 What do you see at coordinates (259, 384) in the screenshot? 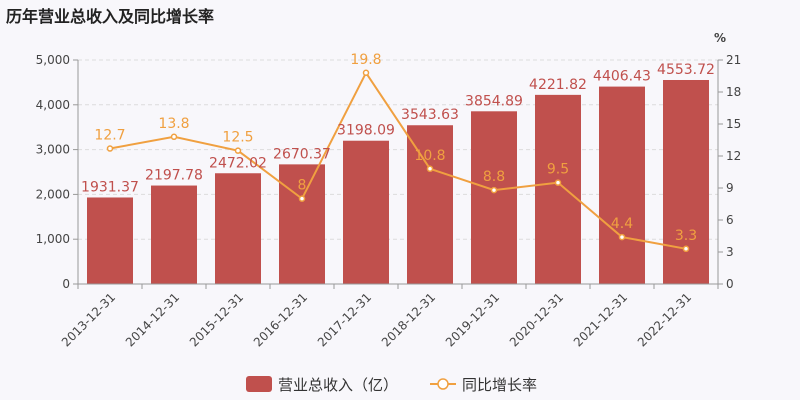
I see `legend-bar-swatch` at bounding box center [259, 384].